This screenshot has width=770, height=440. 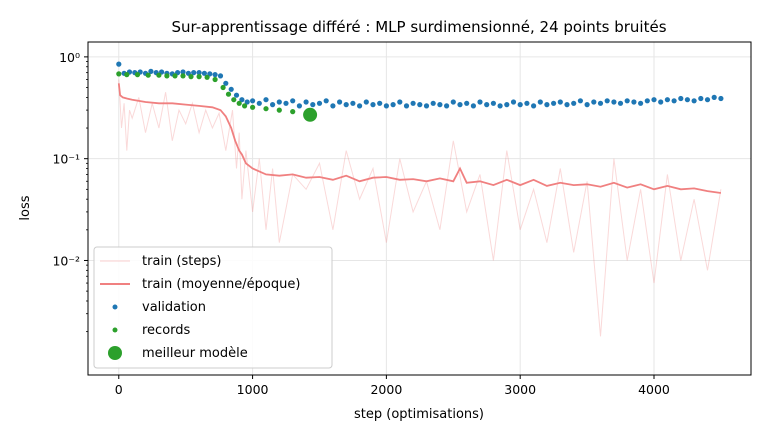 What do you see at coordinates (66, 159) in the screenshot?
I see `y-tick-label: 10⁻¹` at bounding box center [66, 159].